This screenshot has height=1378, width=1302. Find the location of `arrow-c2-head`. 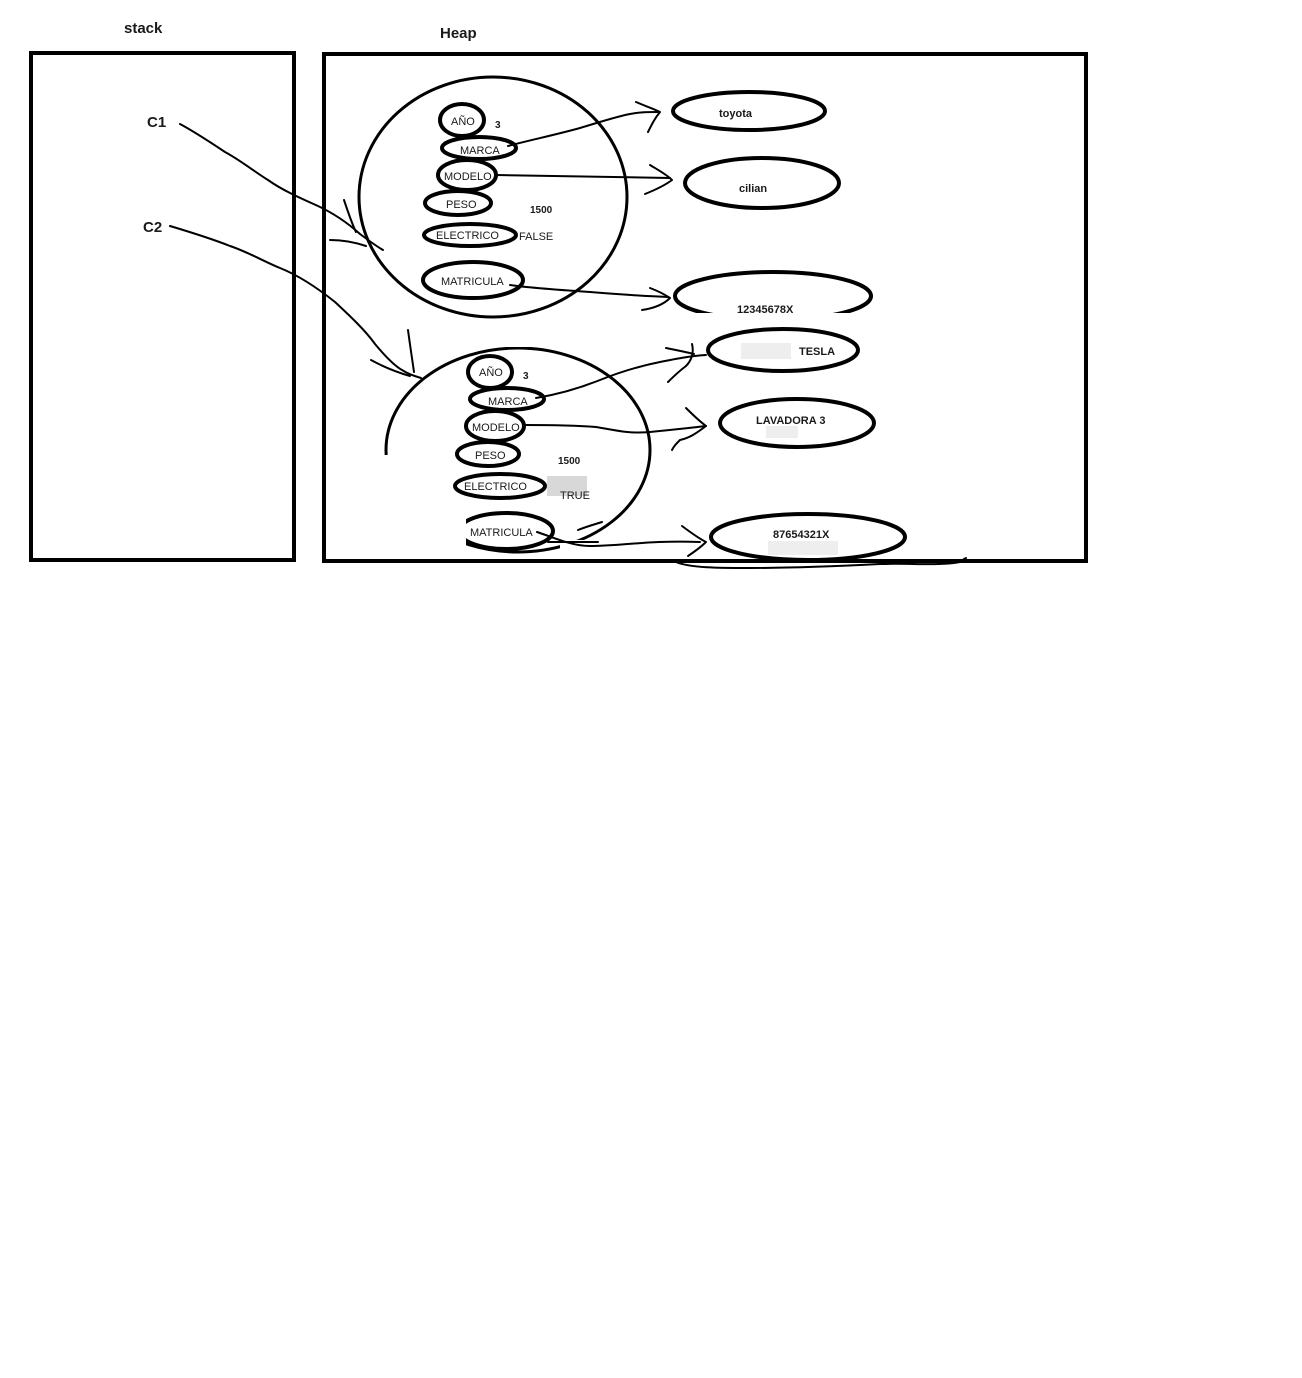

arrow-c2-head is located at coordinates (392, 353).